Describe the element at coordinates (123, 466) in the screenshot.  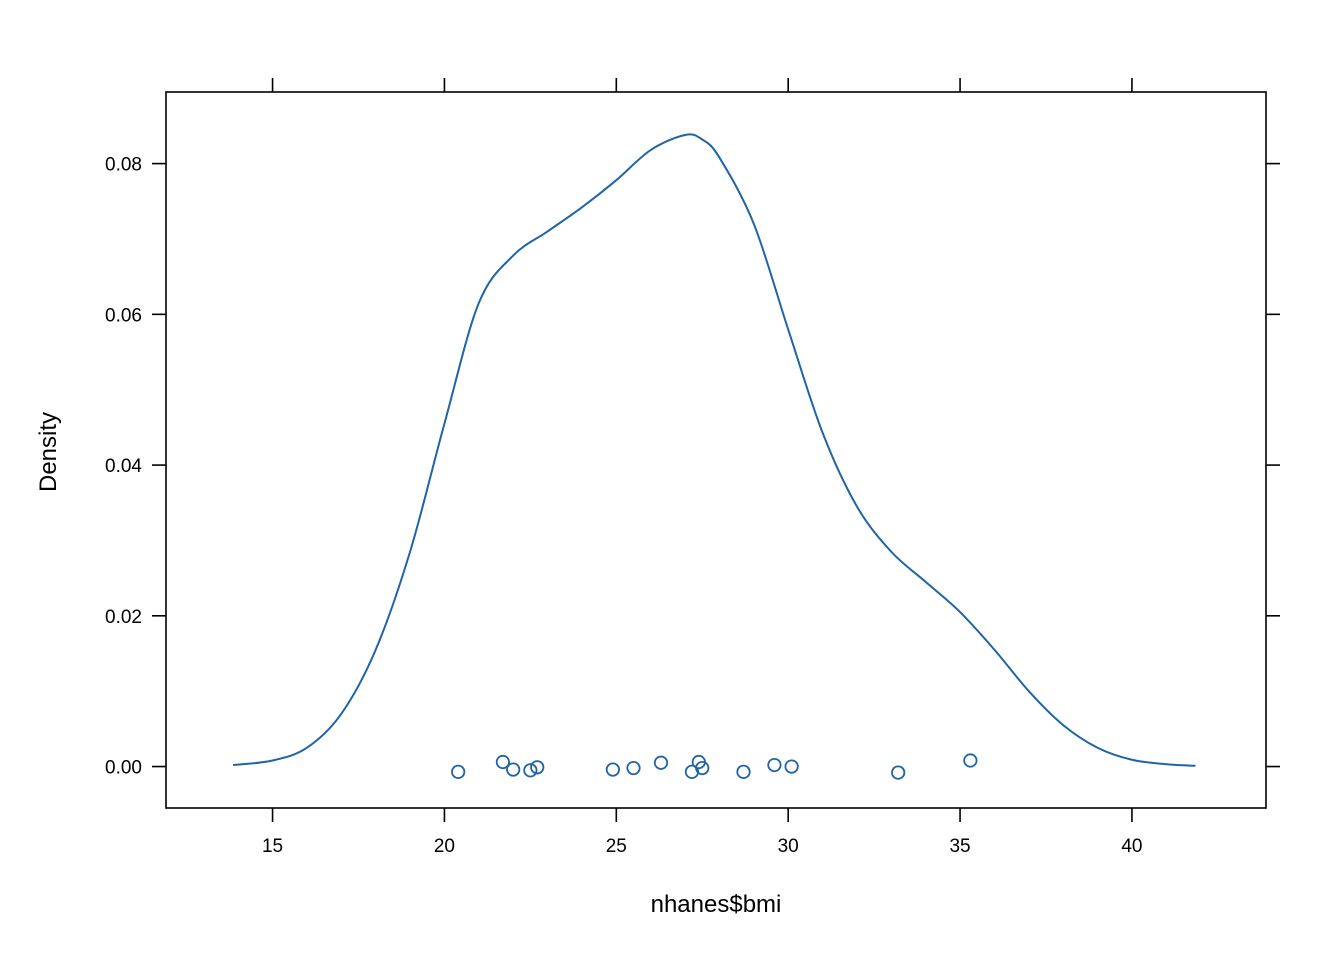
I see `y-tick-label: 0.04` at that location.